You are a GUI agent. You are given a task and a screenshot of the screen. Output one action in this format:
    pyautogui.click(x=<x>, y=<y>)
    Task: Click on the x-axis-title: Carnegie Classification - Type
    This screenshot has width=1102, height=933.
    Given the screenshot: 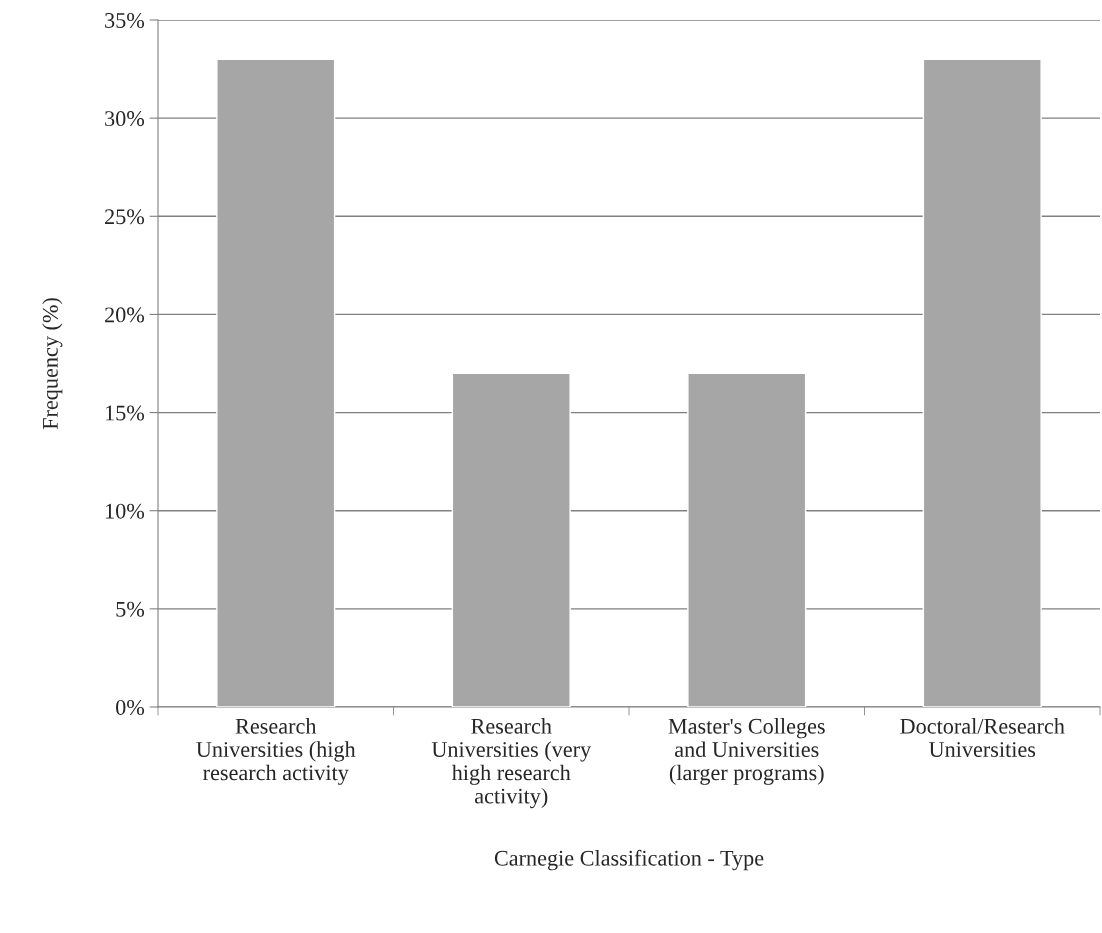 What is the action you would take?
    pyautogui.click(x=629, y=860)
    